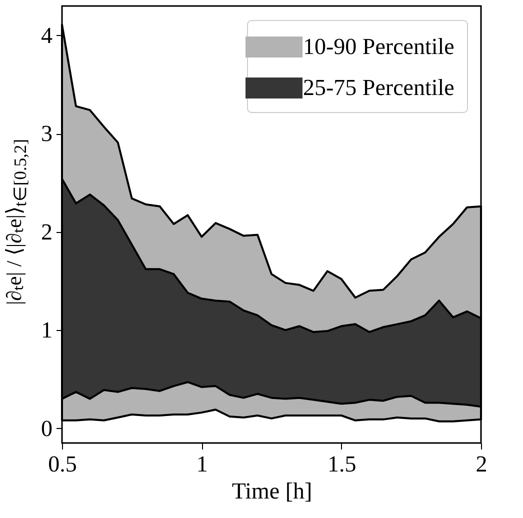  What do you see at coordinates (46, 330) in the screenshot?
I see `y-tick-label: 1` at bounding box center [46, 330].